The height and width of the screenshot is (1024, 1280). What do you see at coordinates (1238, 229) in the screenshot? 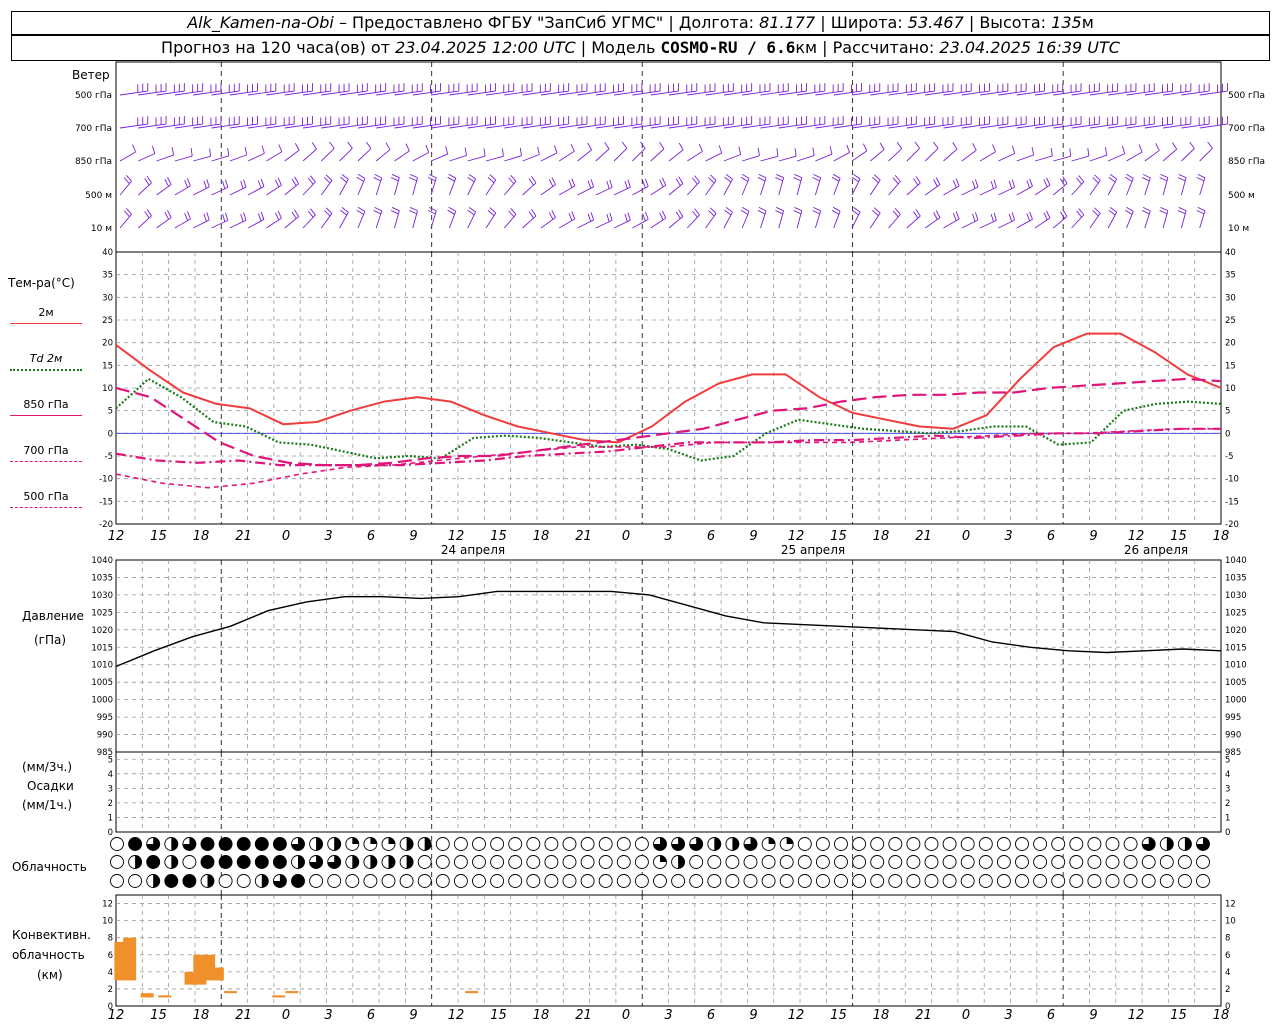
I see `wind-level-label-right: 10 м` at bounding box center [1238, 229].